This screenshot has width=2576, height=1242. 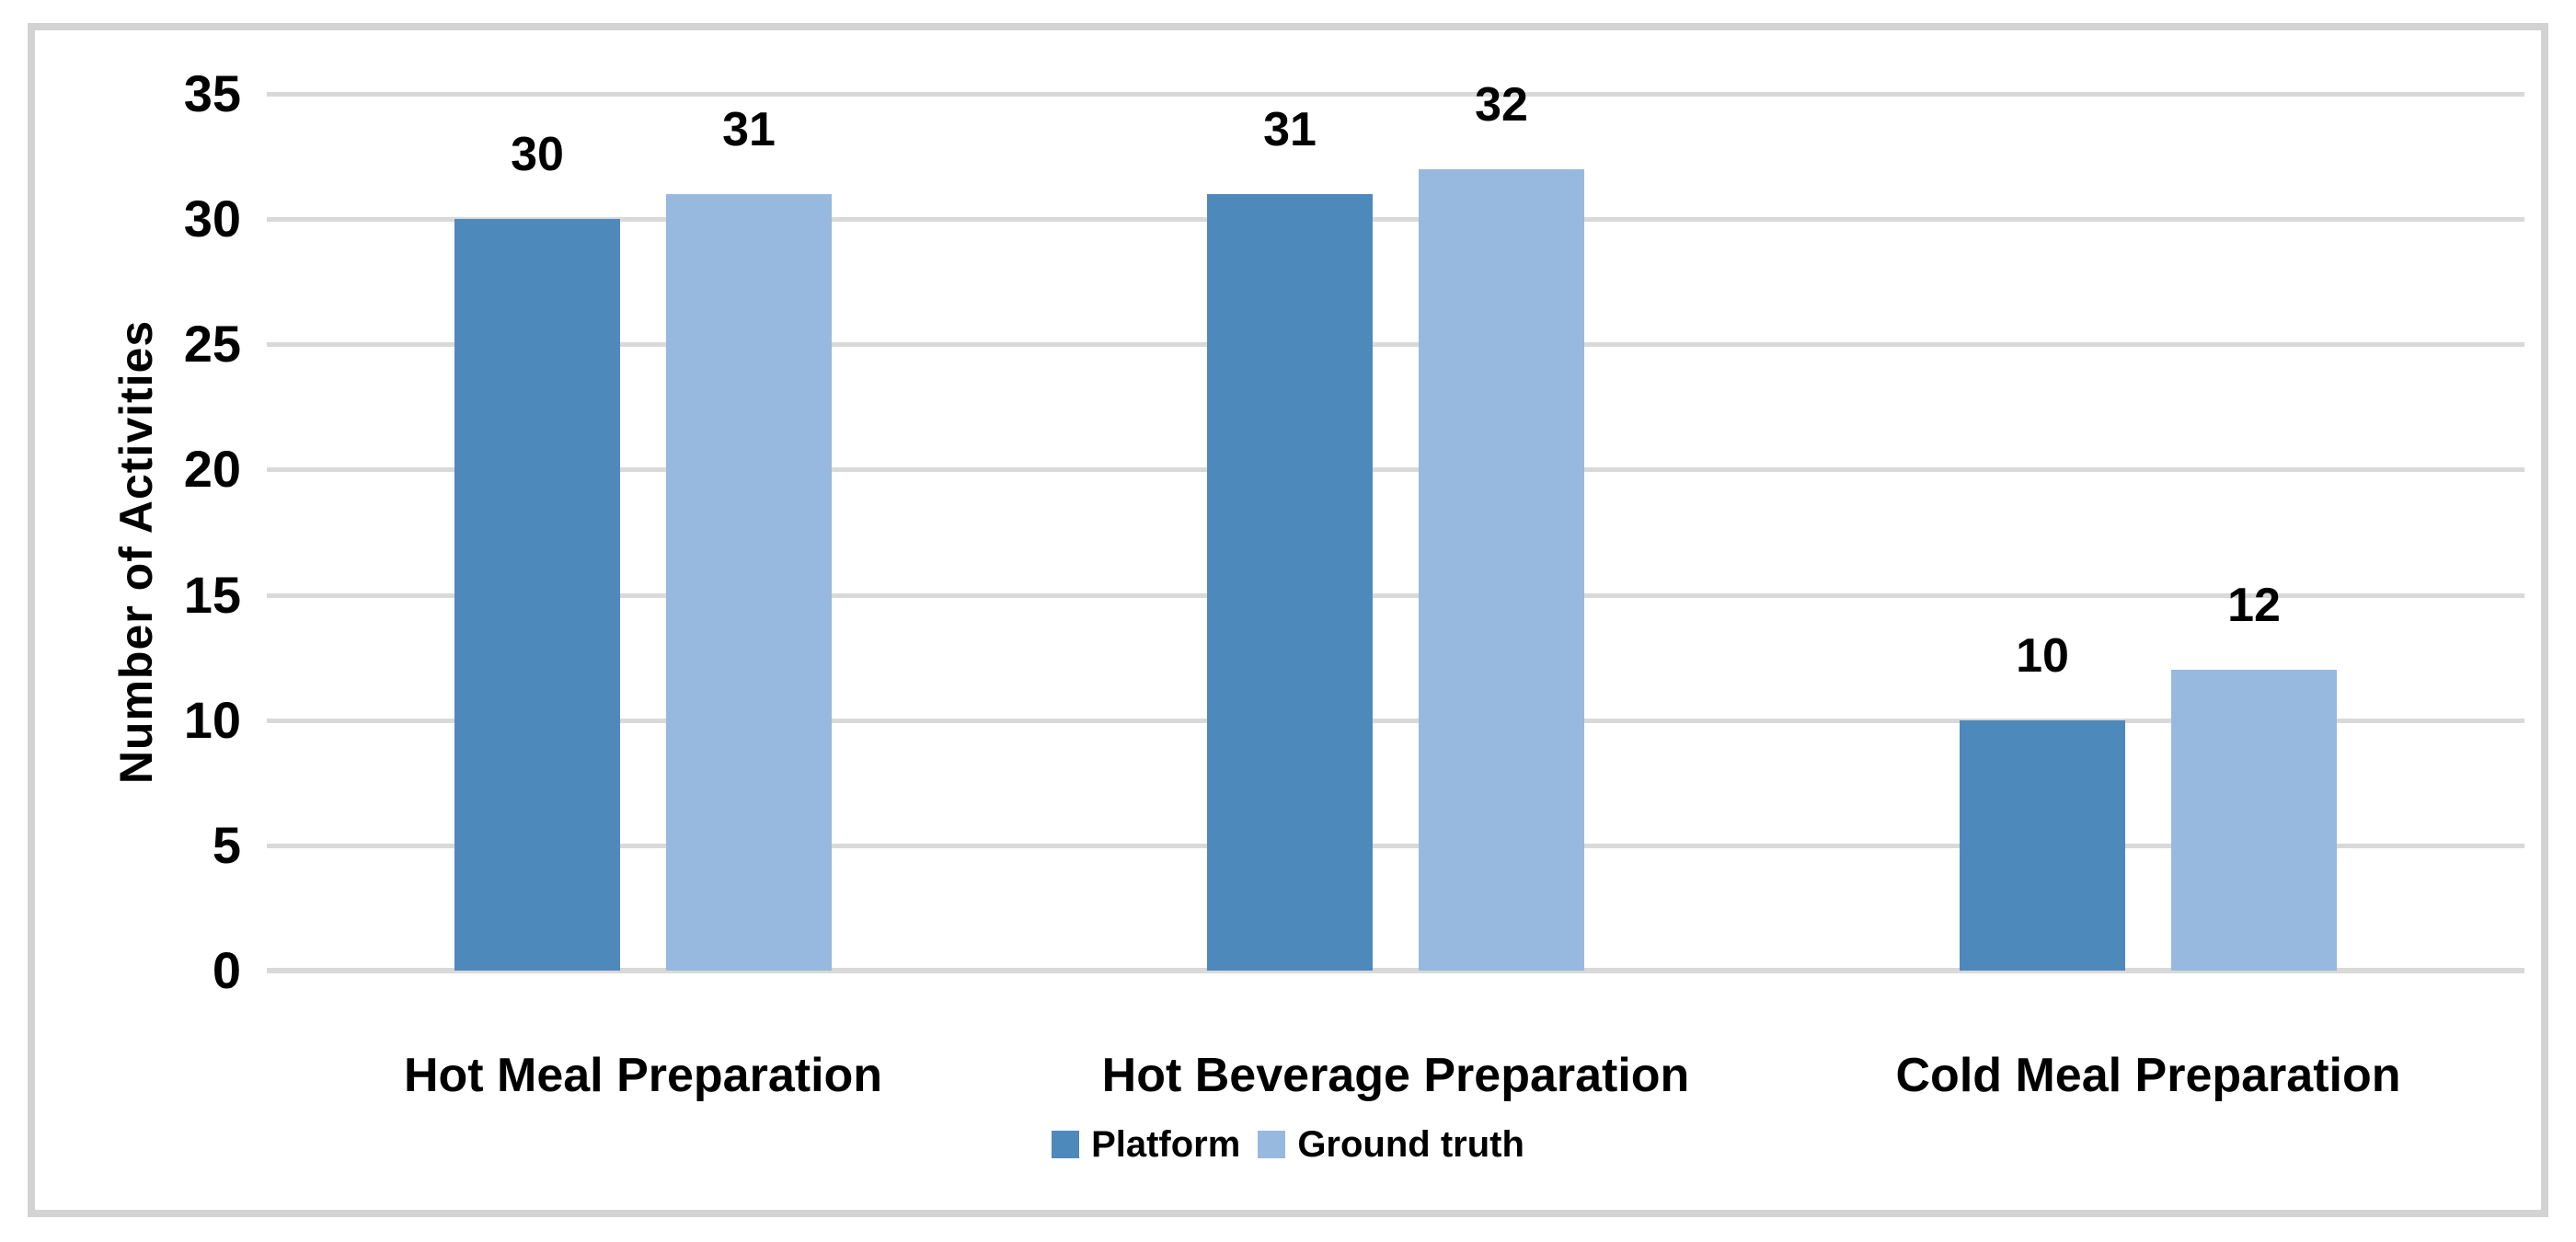 I want to click on x-axis-category-label: Hot Meal Preparation, so click(x=643, y=1075).